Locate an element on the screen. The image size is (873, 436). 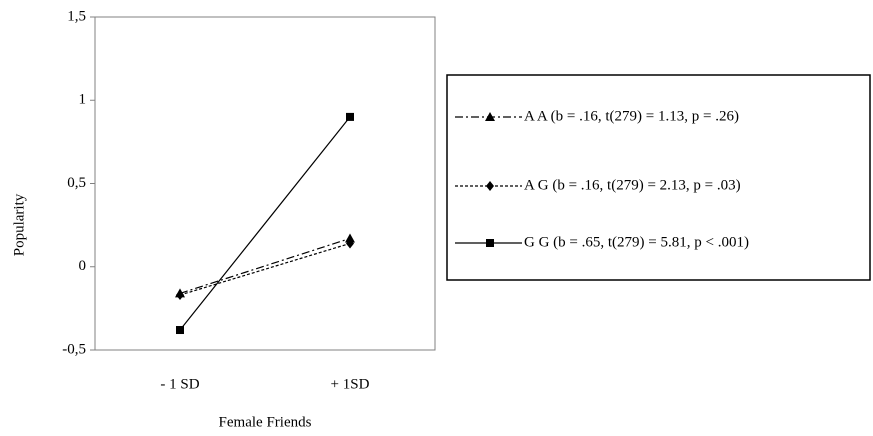
y-axis-label: Popularity is located at coordinates (19, 224).